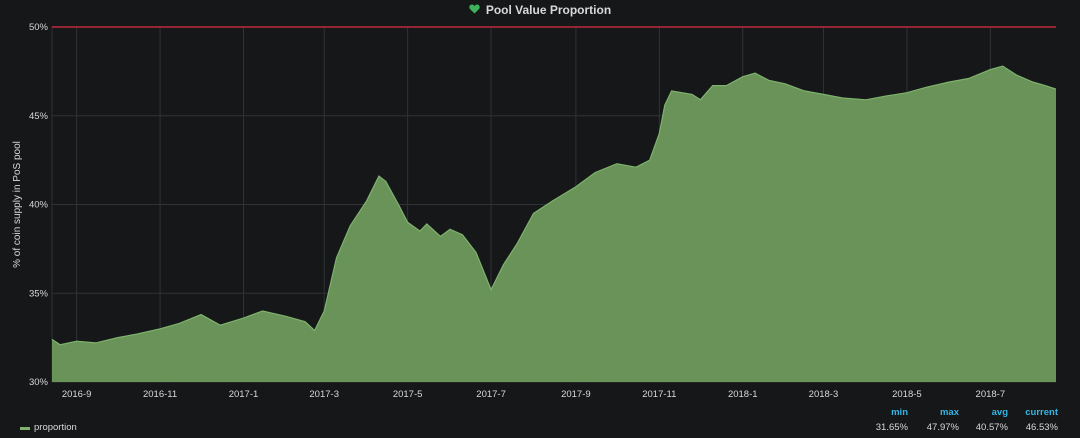 This screenshot has width=1080, height=438. What do you see at coordinates (540, 429) in the screenshot?
I see `legend-series-row: proportion 31.65% 47.97% 40.57% 46.53%` at bounding box center [540, 429].